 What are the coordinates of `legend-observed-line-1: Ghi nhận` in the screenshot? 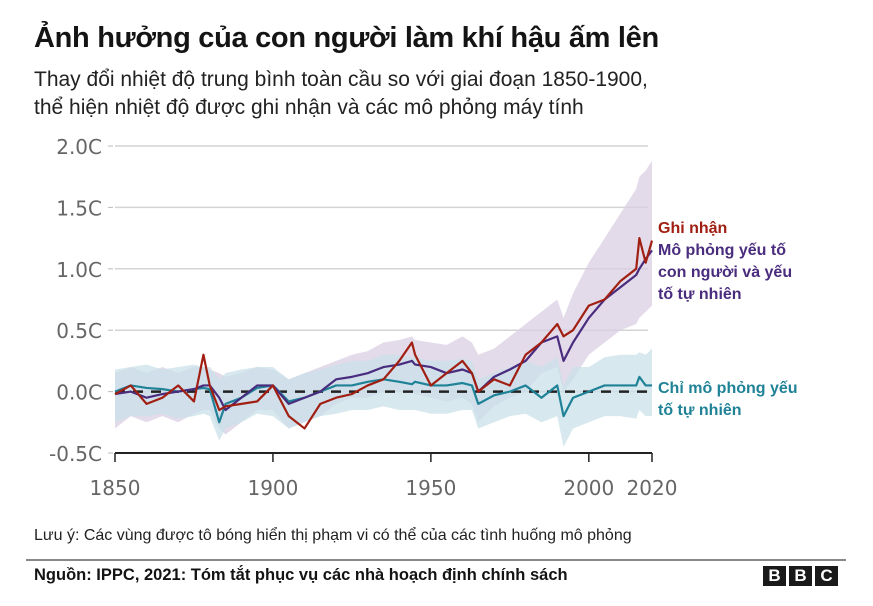 It's located at (693, 228).